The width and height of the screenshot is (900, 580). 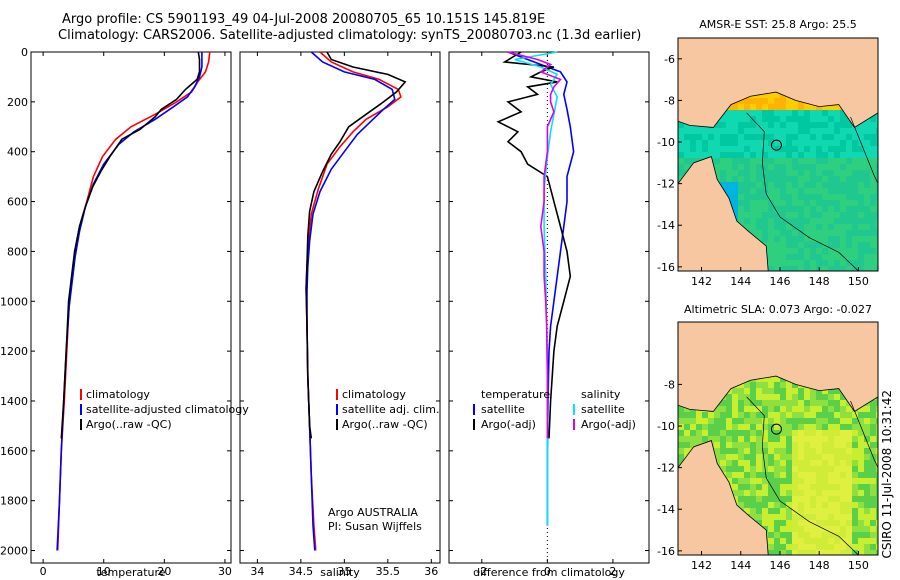 What do you see at coordinates (723, 213) in the screenshot?
I see `land-cape-york` at bounding box center [723, 213].